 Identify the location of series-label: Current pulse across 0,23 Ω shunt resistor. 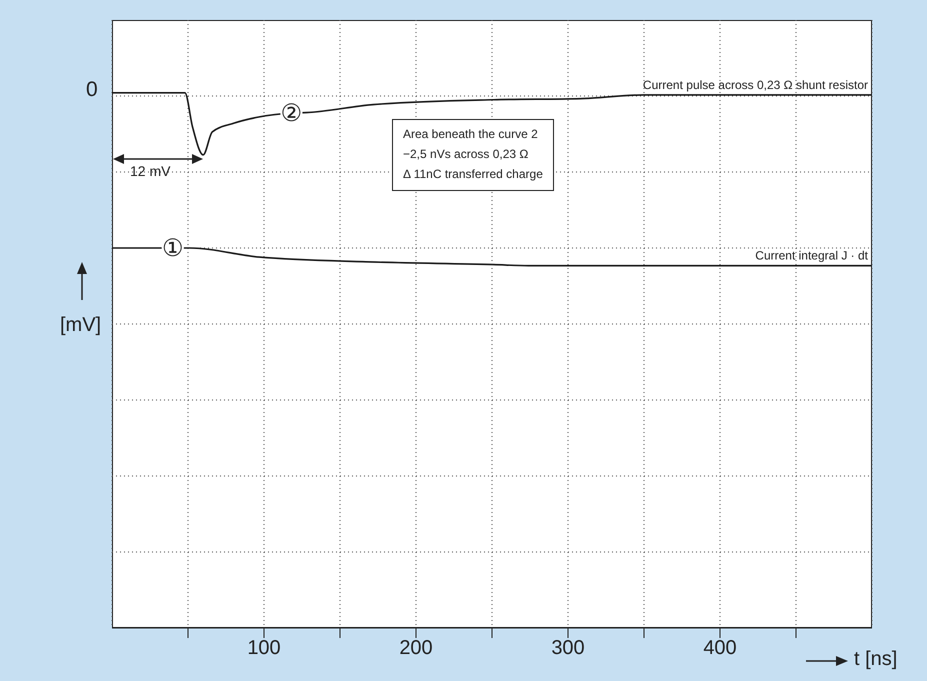
(755, 85).